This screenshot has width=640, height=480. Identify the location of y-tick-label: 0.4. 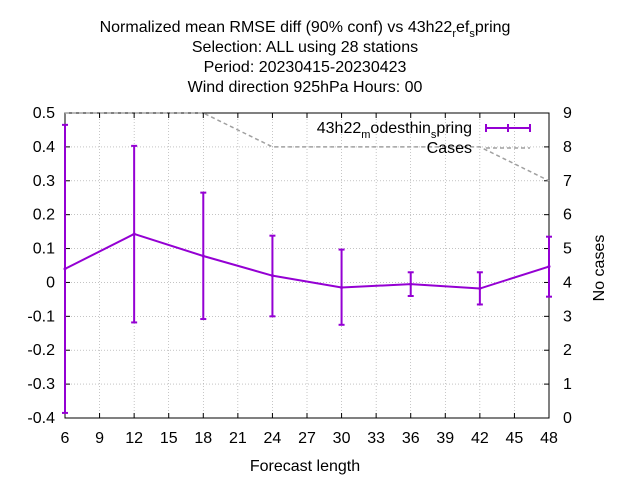
(44, 147).